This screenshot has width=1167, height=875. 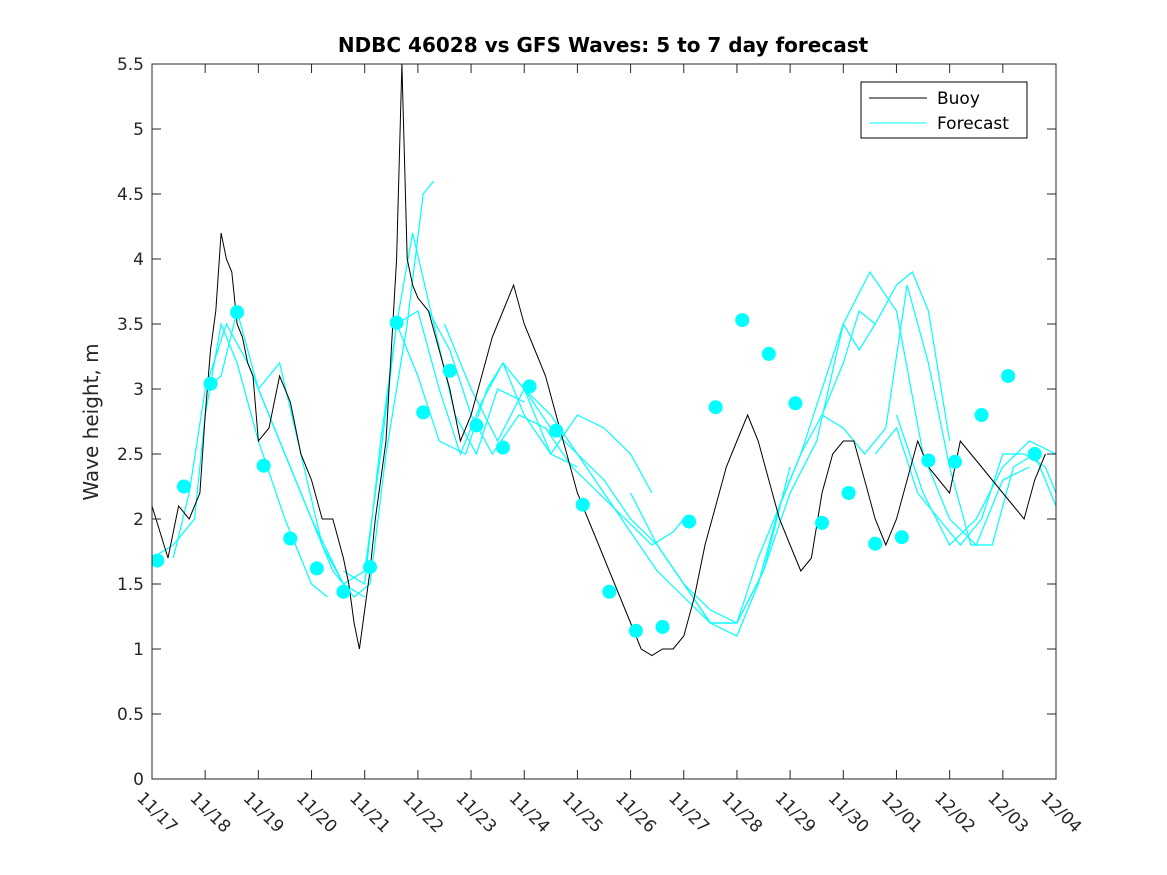 I want to click on y-tick-label: 2.5, so click(x=130, y=455).